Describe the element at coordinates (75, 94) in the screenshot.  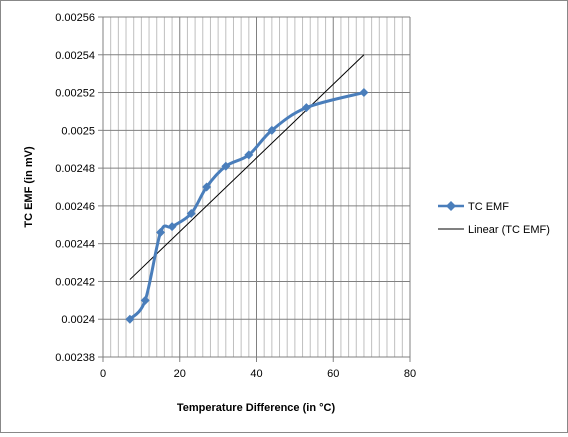
I see `y-tick-label: 0.00252` at that location.